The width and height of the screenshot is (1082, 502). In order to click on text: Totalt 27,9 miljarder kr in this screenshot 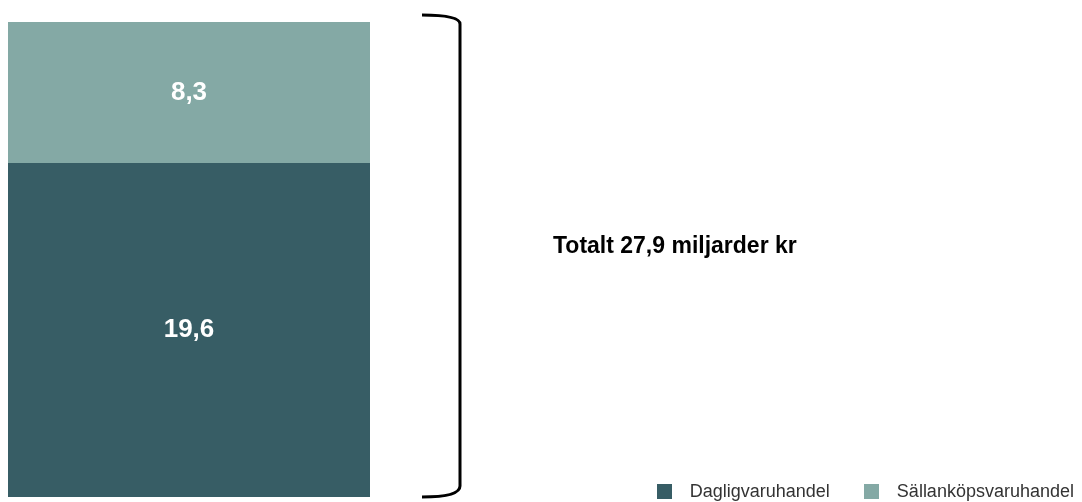, I will do `click(675, 245)`.